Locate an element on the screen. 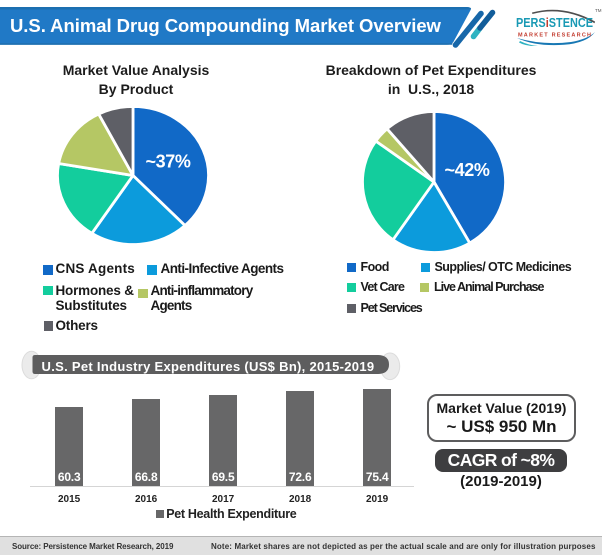  svg-text: MARKET RESEARCH is located at coordinates (554, 36).